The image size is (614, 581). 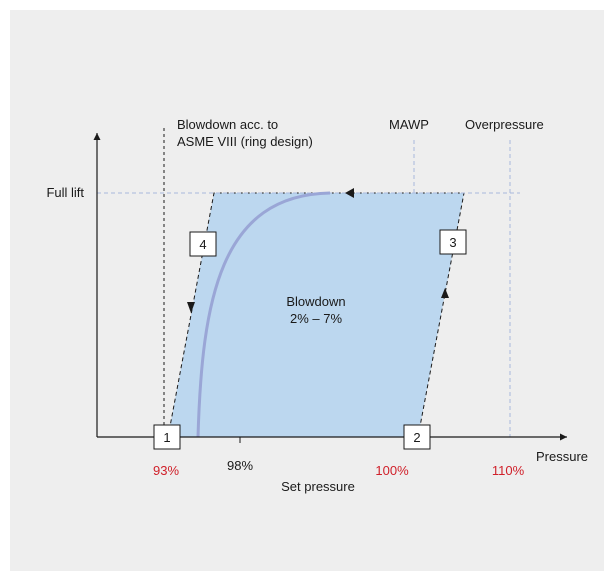 I want to click on marker-4: 4, so click(x=203, y=244).